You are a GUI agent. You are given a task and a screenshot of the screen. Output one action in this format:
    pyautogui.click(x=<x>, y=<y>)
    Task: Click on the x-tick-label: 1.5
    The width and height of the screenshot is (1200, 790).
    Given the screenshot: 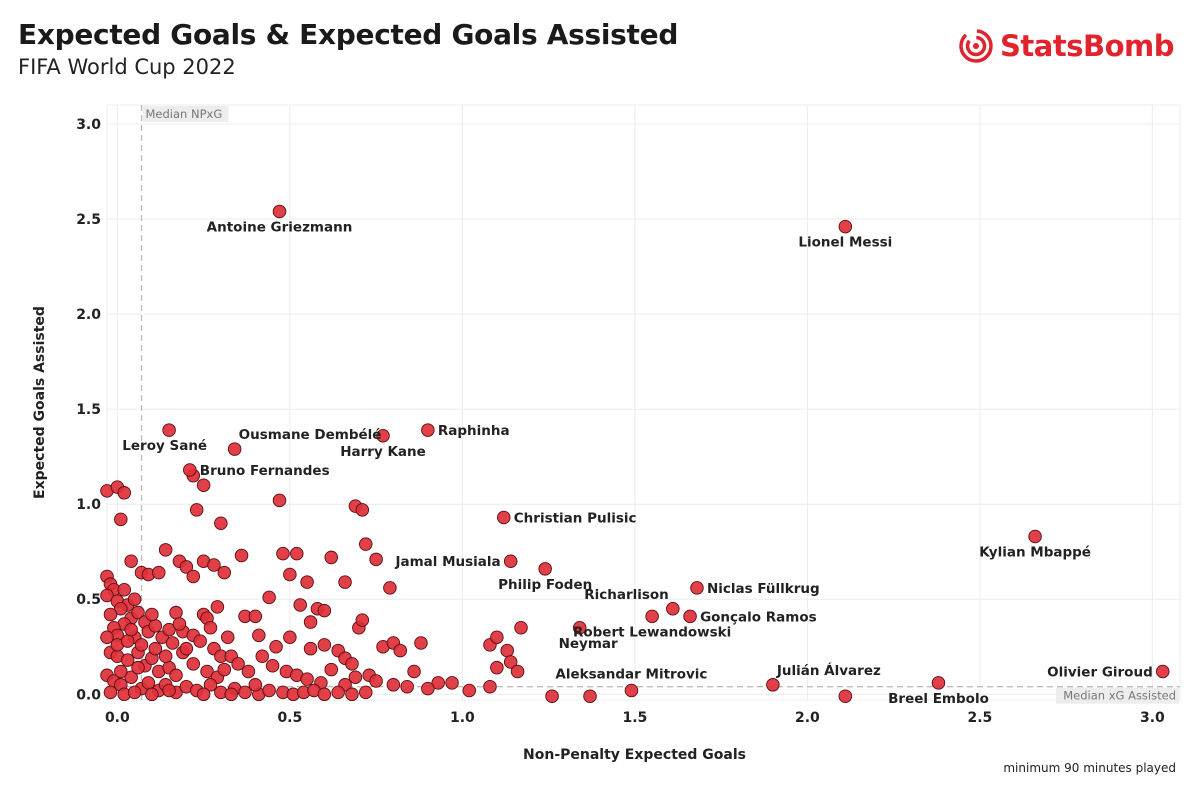 What is the action you would take?
    pyautogui.click(x=634, y=718)
    